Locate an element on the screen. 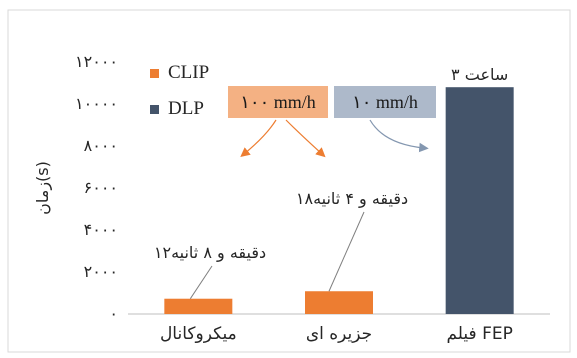 This screenshot has height=358, width=577. y-tick-label: ۸۰۰۰ is located at coordinates (101, 145).